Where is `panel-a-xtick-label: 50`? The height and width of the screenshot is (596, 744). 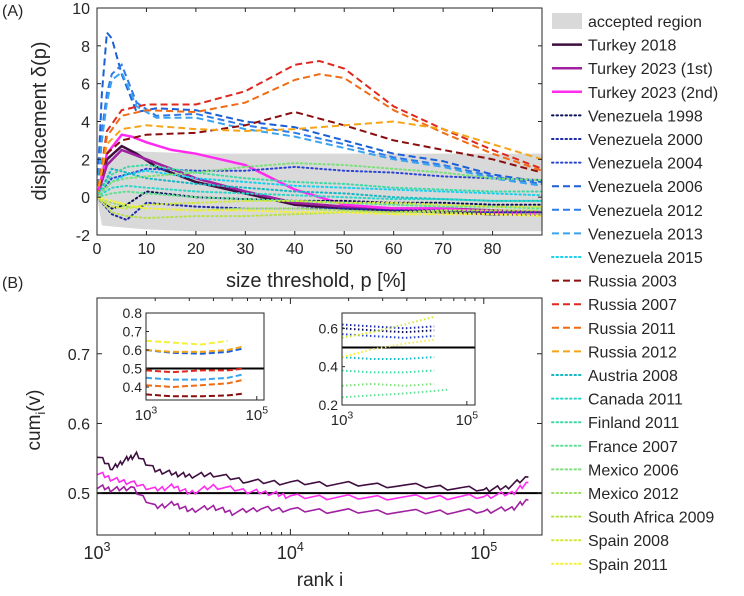 panel-a-xtick-label: 50 is located at coordinates (344, 249).